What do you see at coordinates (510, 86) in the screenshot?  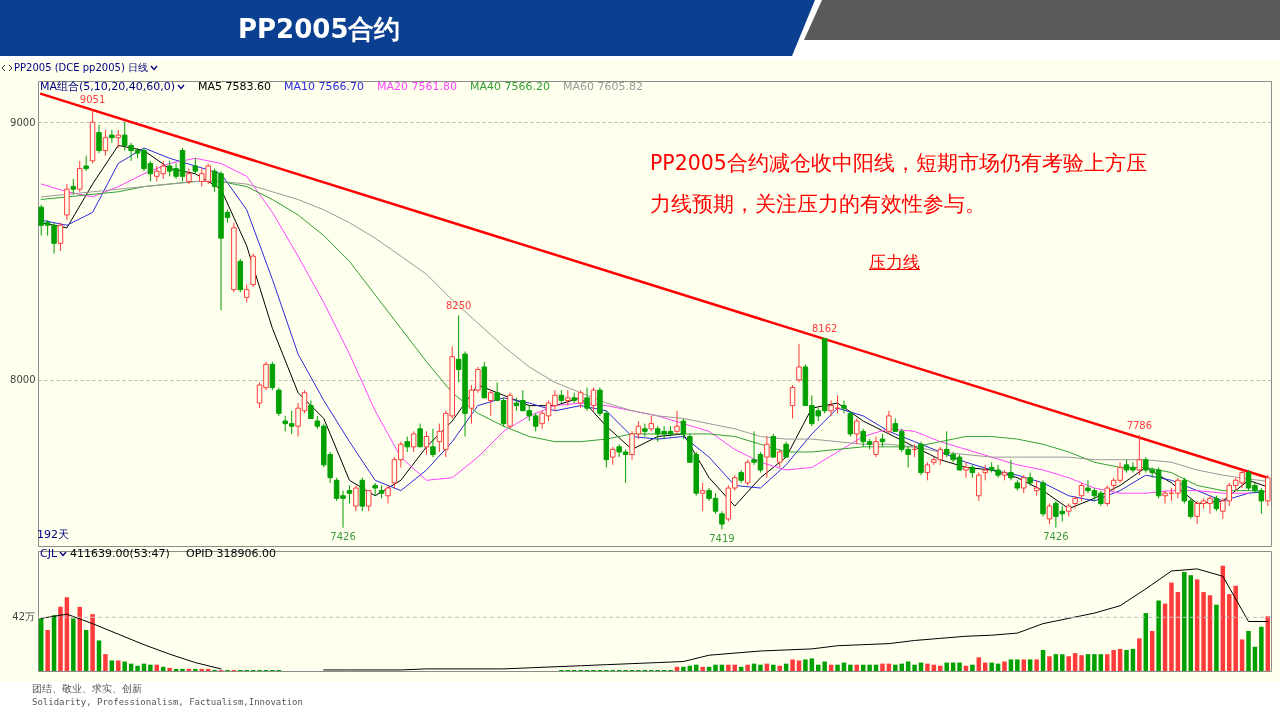 I see `text: MA40 7566.20` at bounding box center [510, 86].